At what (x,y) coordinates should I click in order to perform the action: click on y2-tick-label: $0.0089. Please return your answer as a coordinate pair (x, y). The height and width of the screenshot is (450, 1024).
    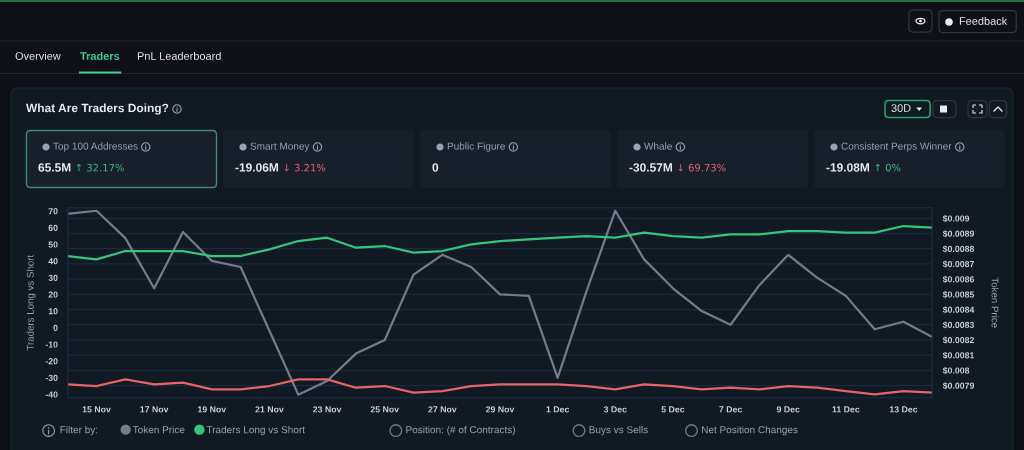
    Looking at the image, I should click on (958, 234).